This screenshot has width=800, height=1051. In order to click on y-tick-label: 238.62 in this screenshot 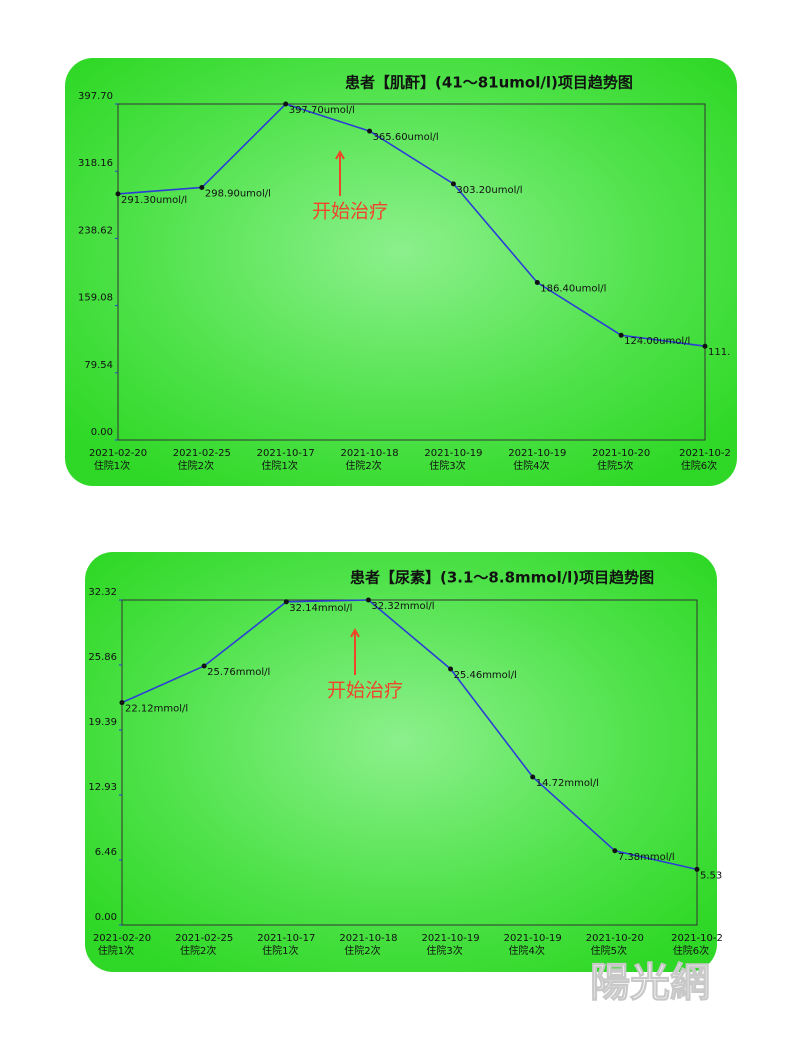, I will do `click(95, 230)`.